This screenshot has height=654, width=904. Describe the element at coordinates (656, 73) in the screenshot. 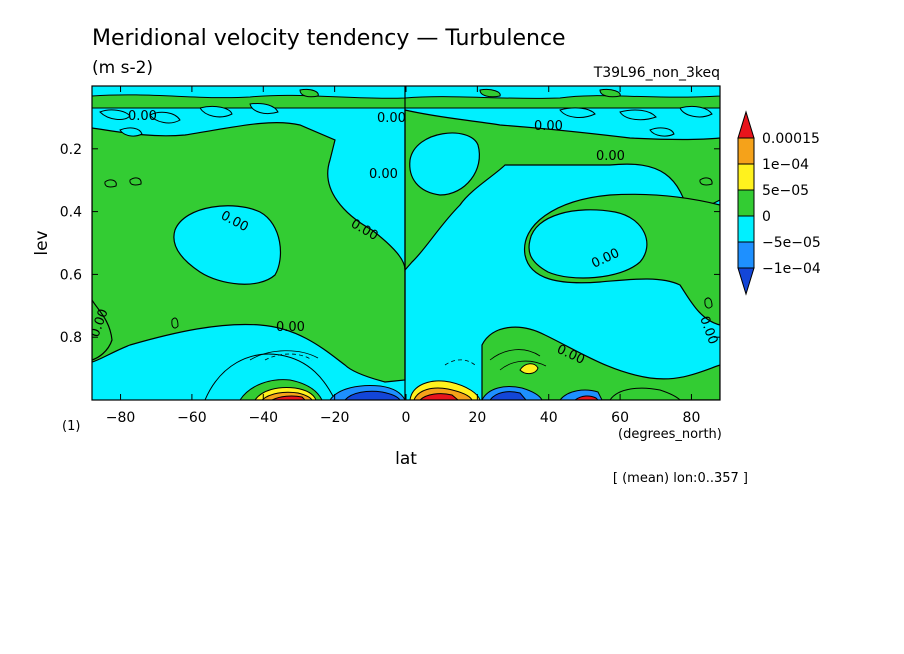

I see `run-label: T39L96_non_3keq` at that location.